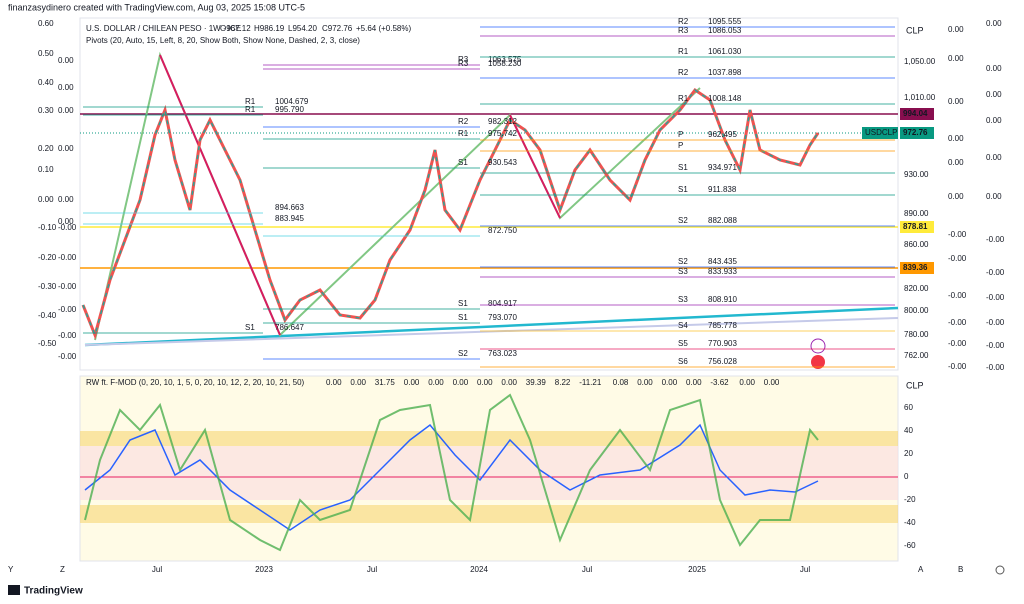 This screenshot has width=1024, height=604. What do you see at coordinates (725, 51) in the screenshot?
I see `pivot-value: 1061.030` at bounding box center [725, 51].